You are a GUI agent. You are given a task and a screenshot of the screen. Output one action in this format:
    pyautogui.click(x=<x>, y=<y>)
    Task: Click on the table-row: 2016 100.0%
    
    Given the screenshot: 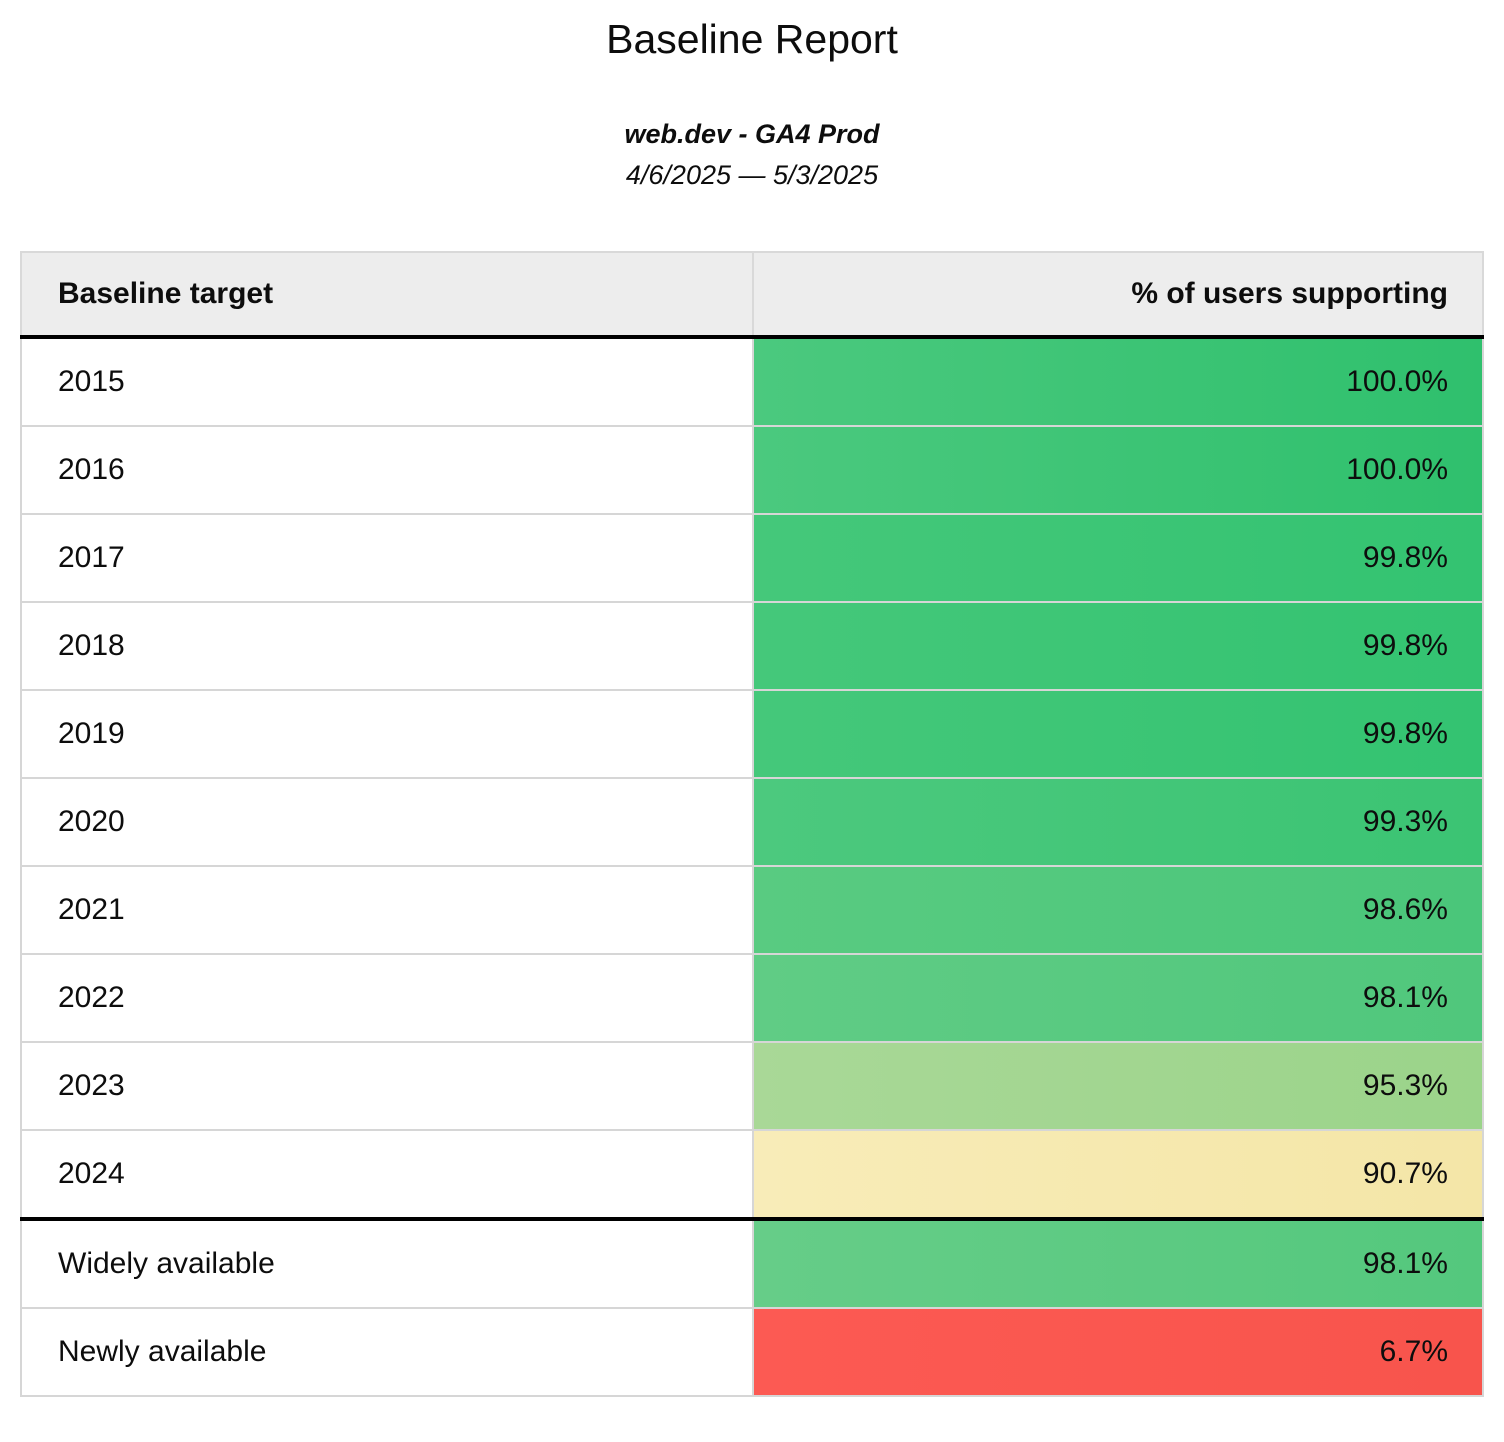 What is the action you would take?
    pyautogui.click(x=752, y=470)
    